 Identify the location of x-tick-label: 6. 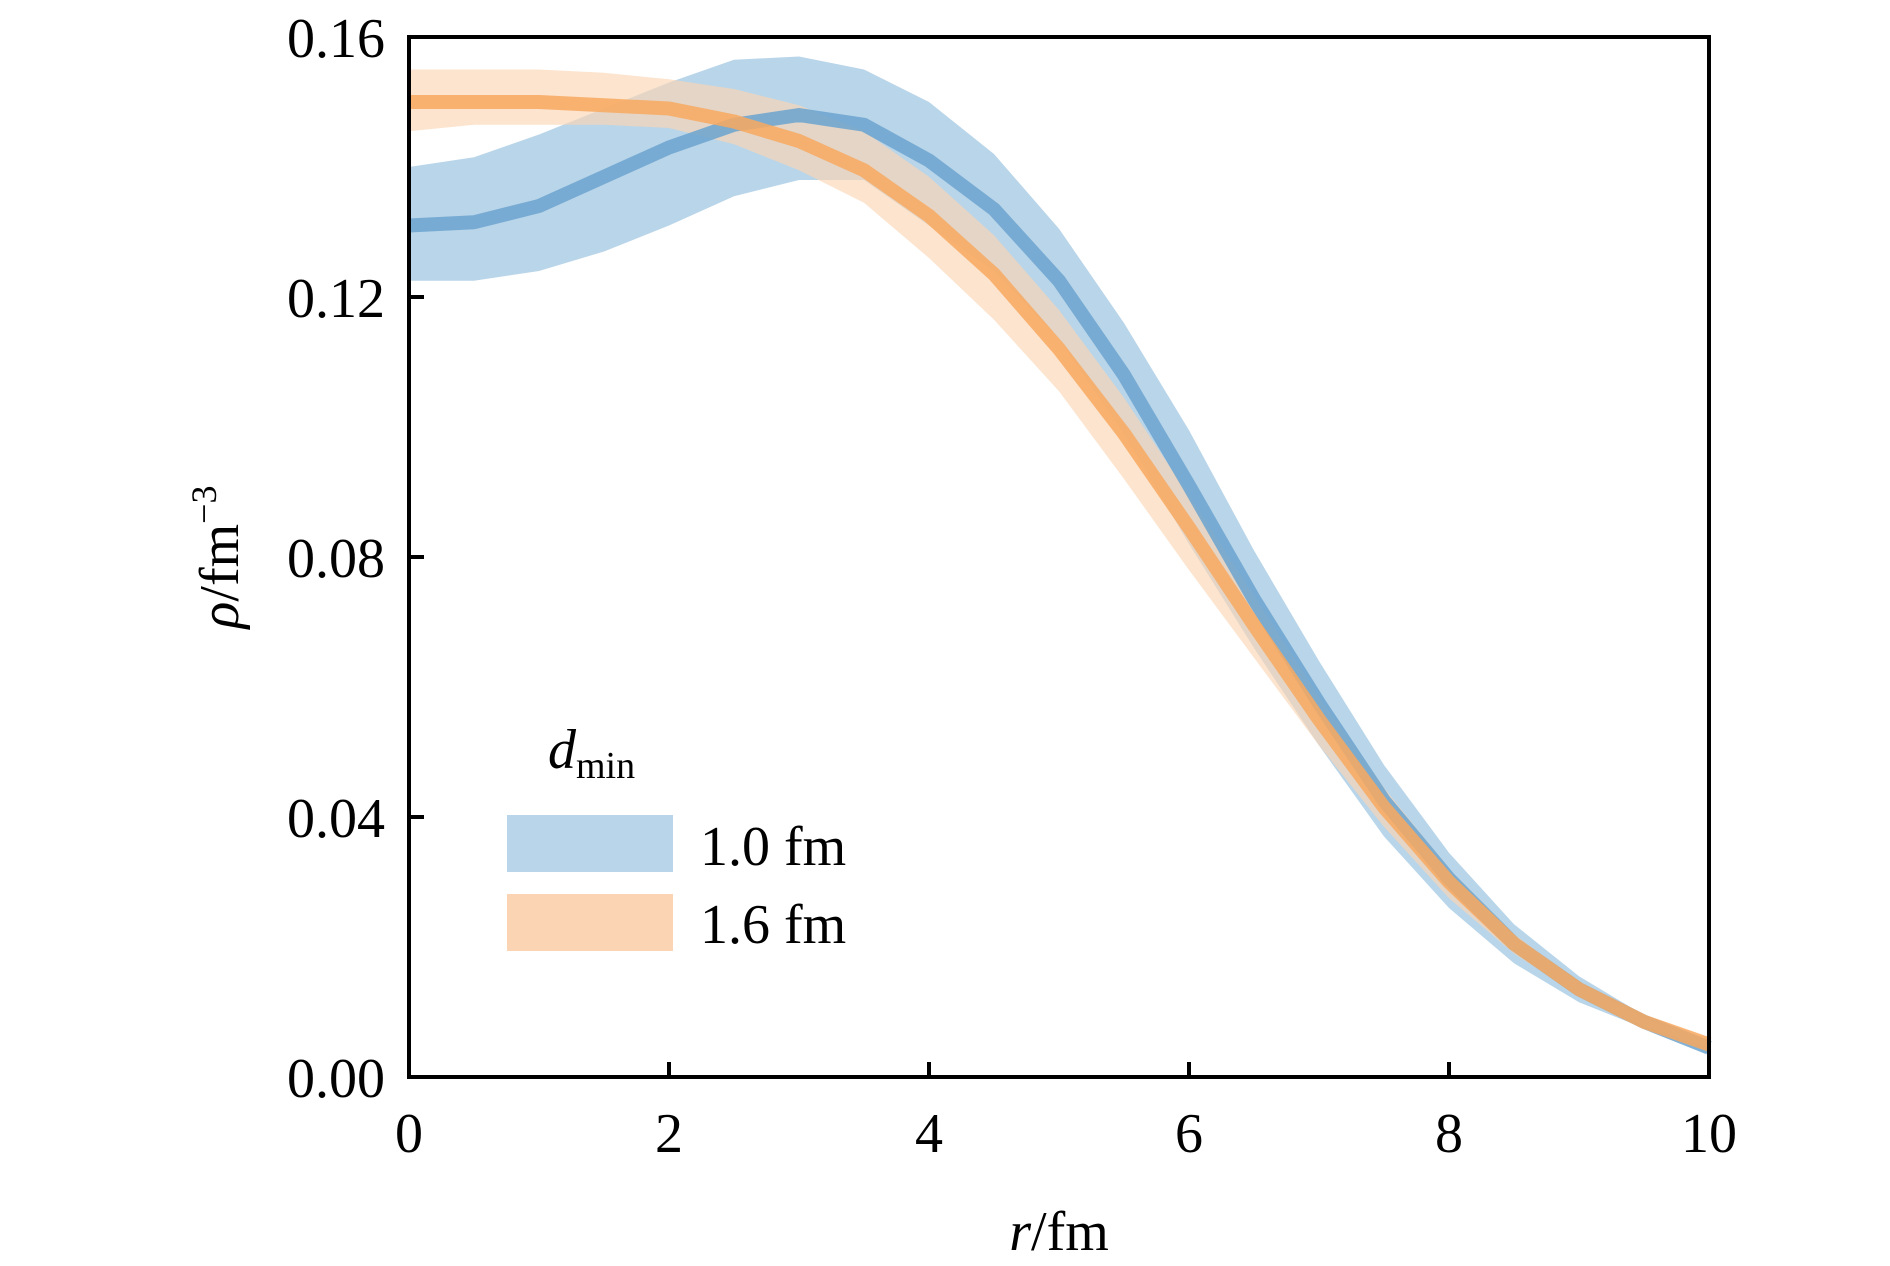
(1189, 1134).